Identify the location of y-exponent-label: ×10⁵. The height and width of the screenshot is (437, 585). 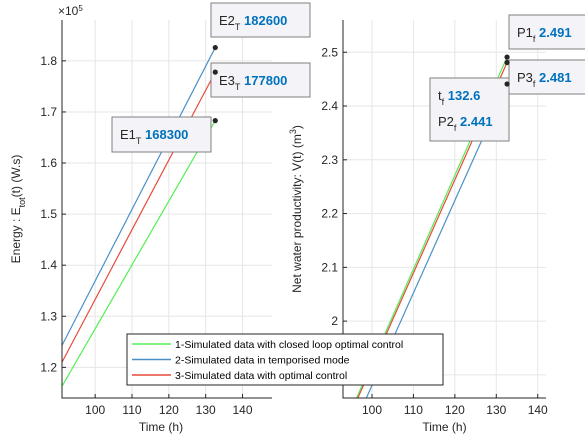
(70, 11).